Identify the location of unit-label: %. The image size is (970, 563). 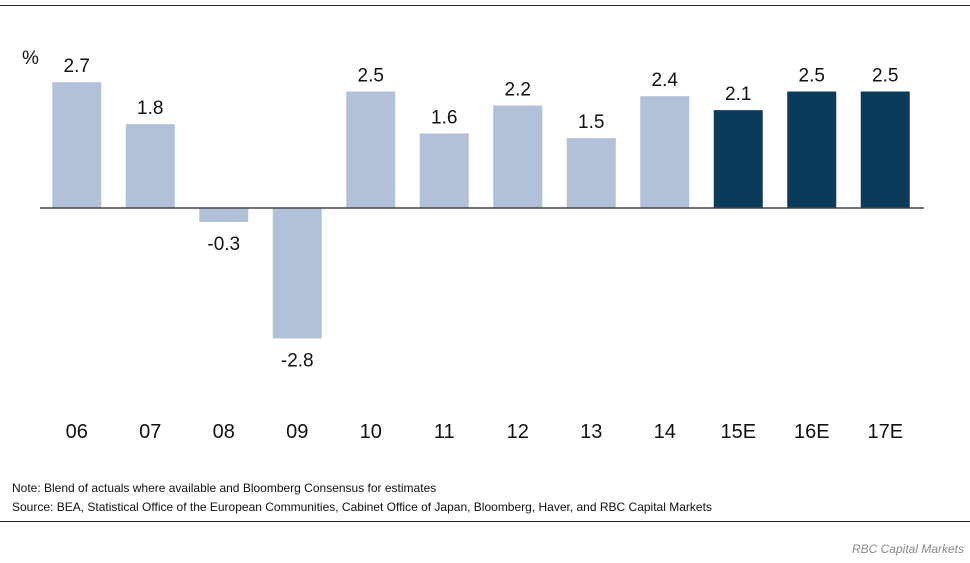
(30, 58).